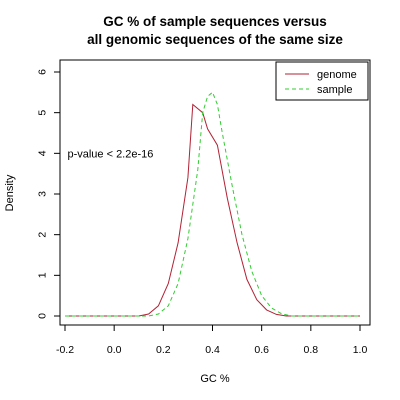  I want to click on x-tick-label: -0.2, so click(65, 350).